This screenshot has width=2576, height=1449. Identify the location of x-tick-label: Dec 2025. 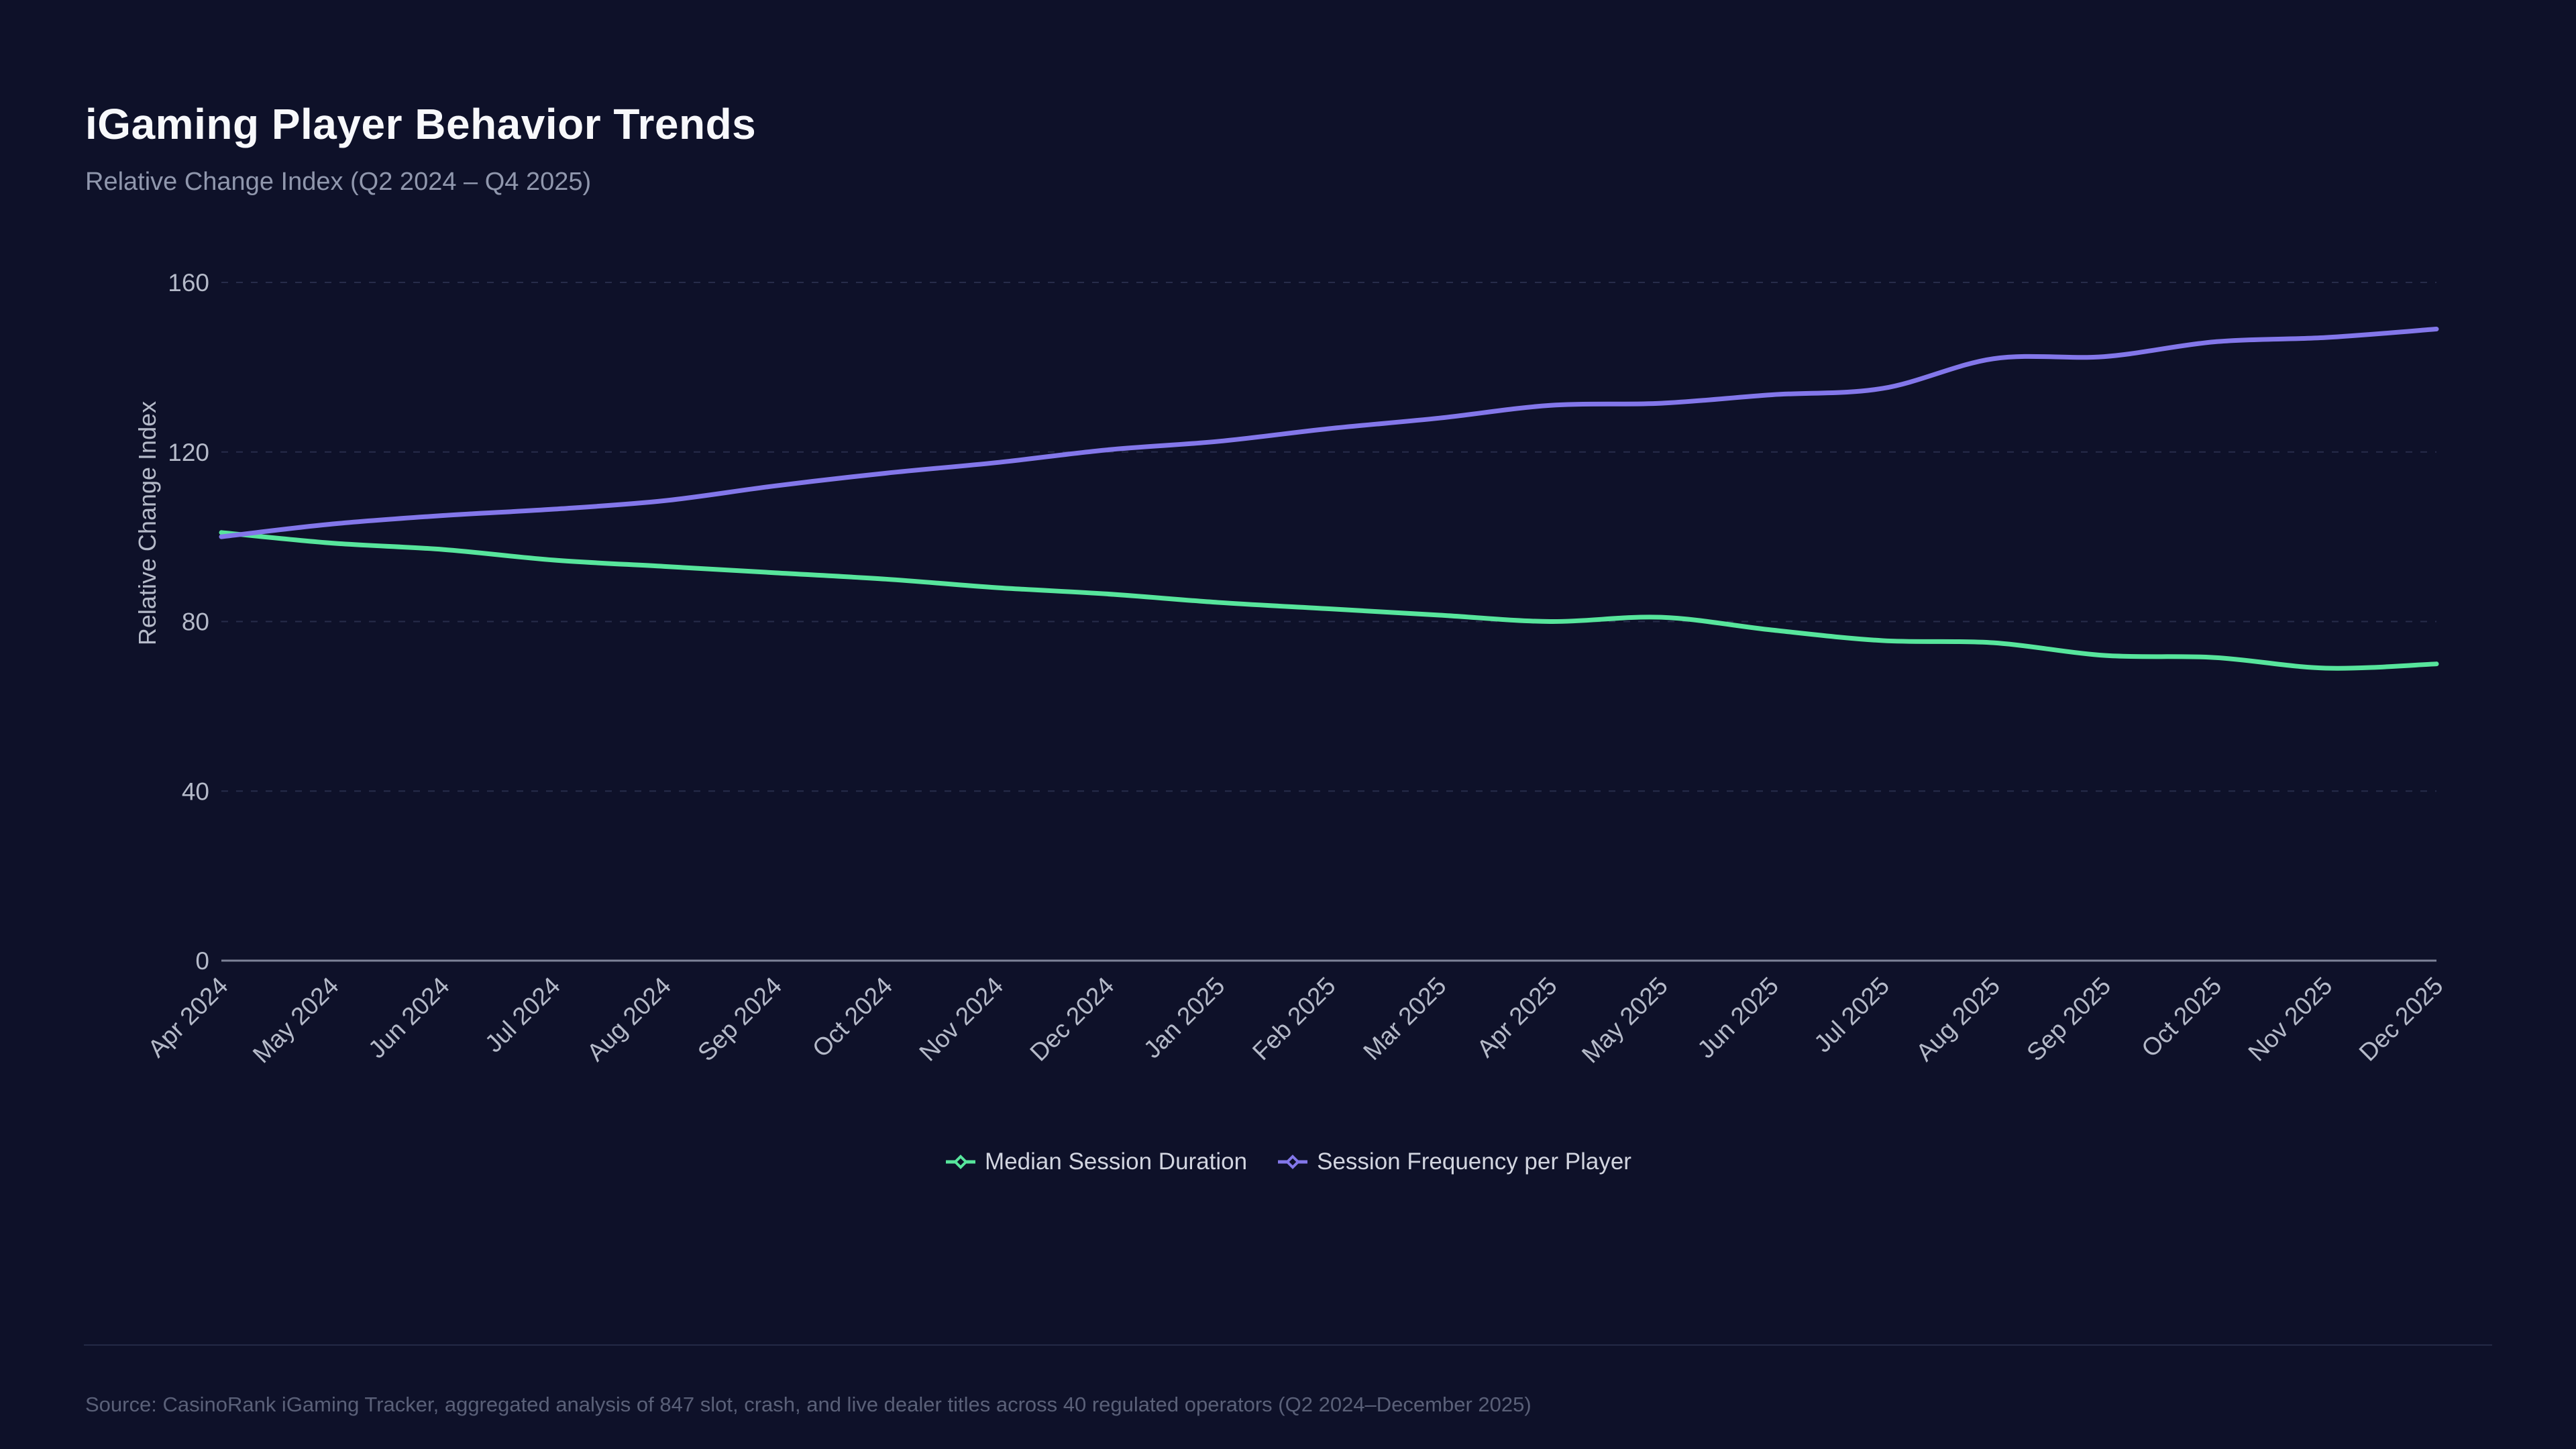
(2401, 1019).